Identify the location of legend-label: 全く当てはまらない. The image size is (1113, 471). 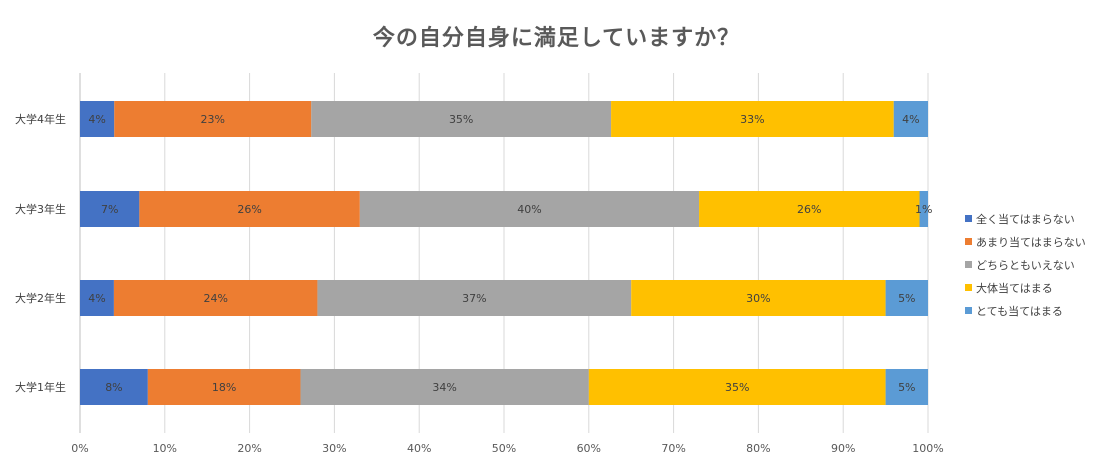
(1025, 219).